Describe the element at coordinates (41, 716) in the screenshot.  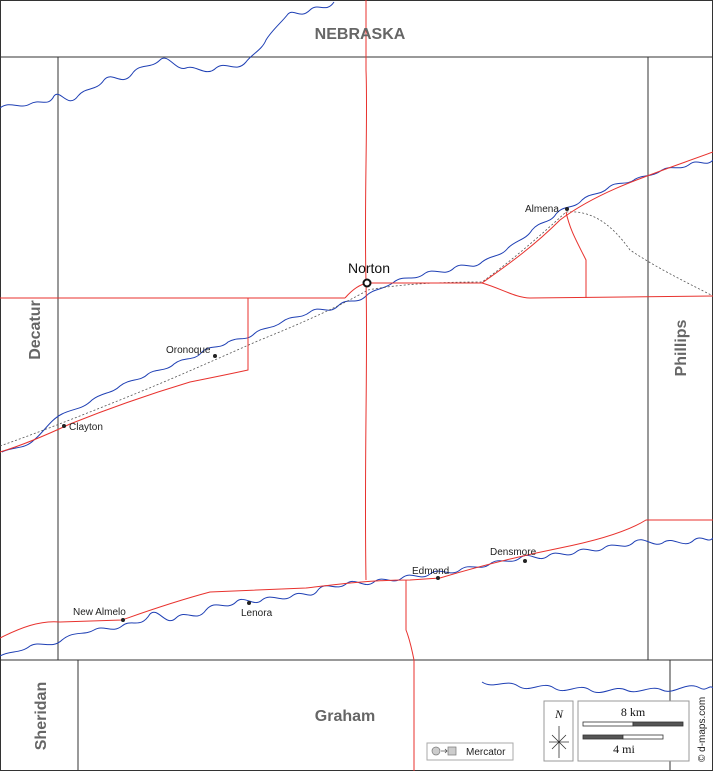
I see `label-sheridan: Sheridan` at that location.